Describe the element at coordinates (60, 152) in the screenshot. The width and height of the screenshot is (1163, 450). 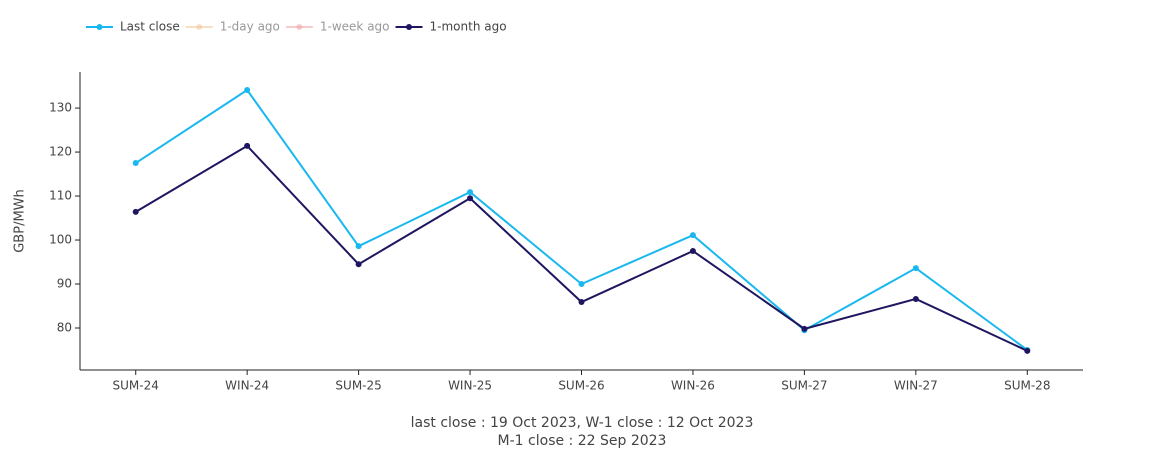
I see `y-tick-label: 120` at that location.